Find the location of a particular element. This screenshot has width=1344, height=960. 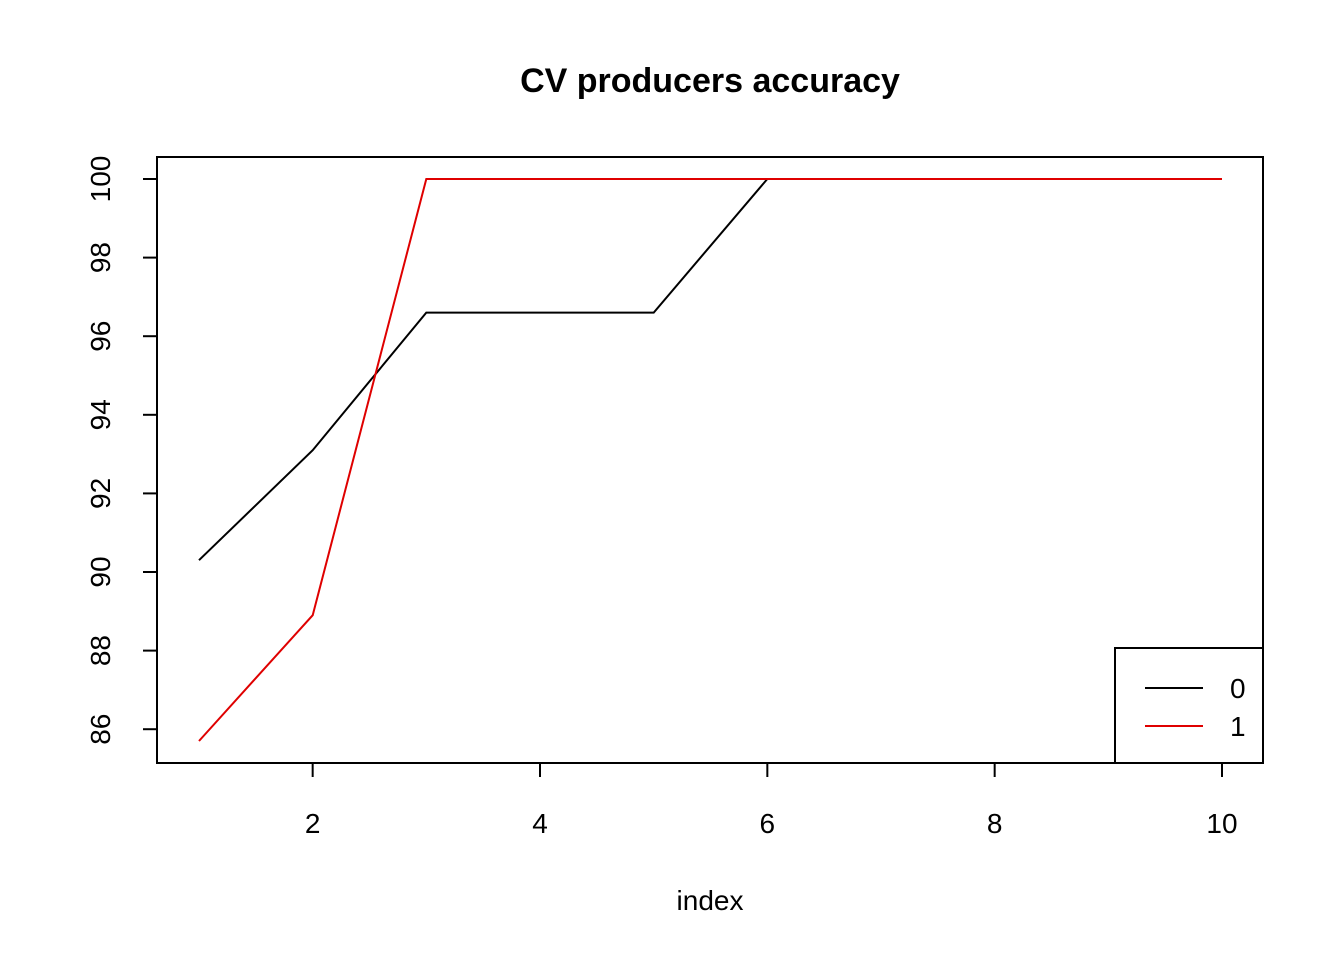

chart-title: CV producers accuracy is located at coordinates (710, 81).